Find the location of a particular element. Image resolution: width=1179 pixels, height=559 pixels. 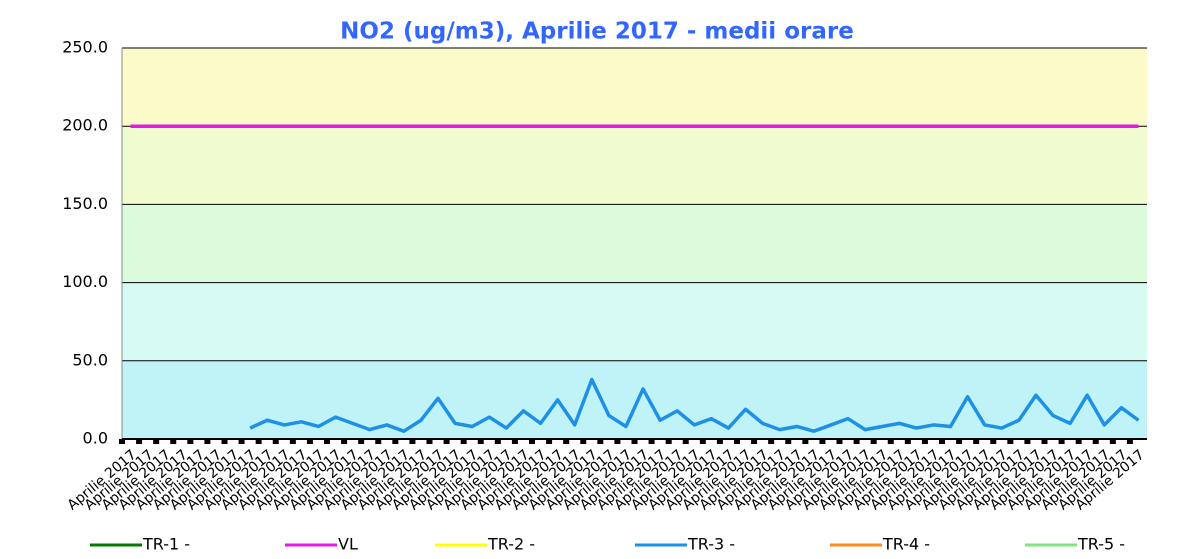

legend-label: TR-1 - is located at coordinates (166, 544).